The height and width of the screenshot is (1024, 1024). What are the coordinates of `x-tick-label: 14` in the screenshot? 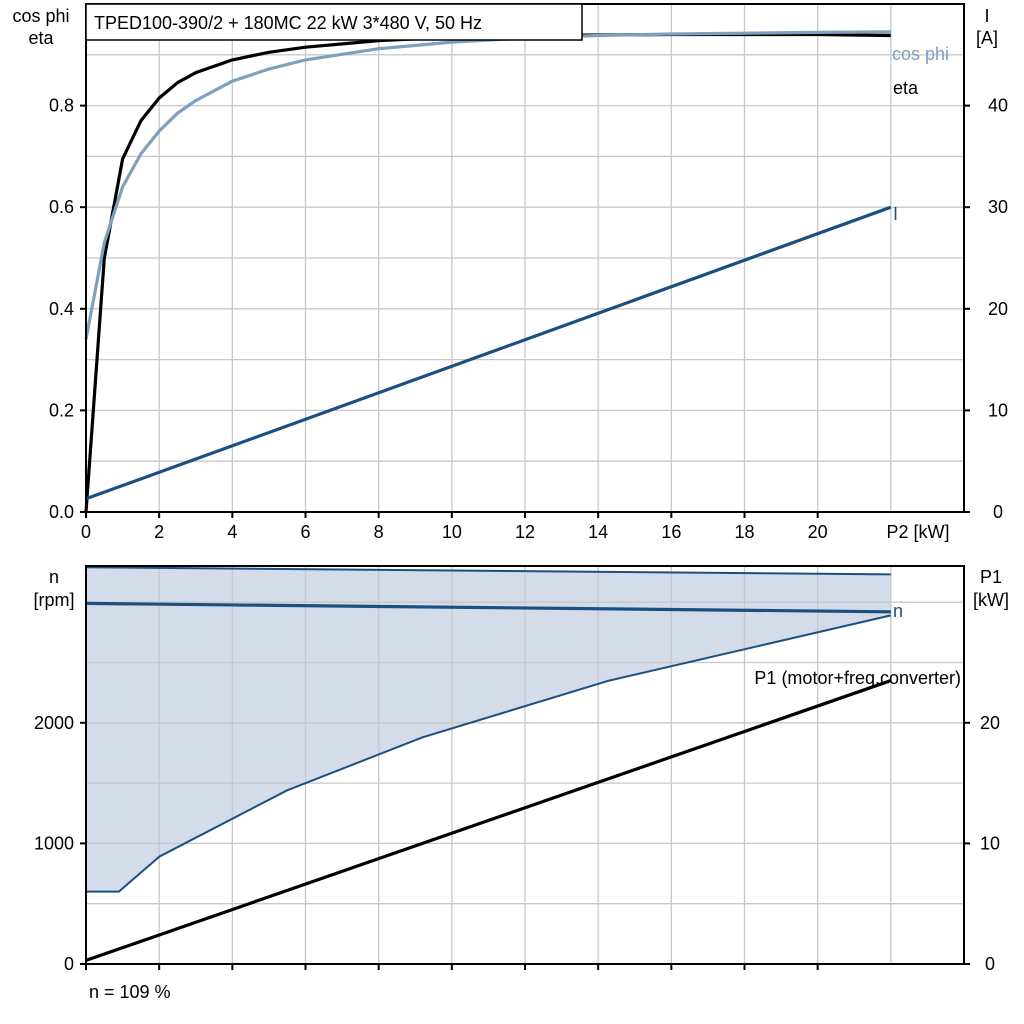 It's located at (598, 532).